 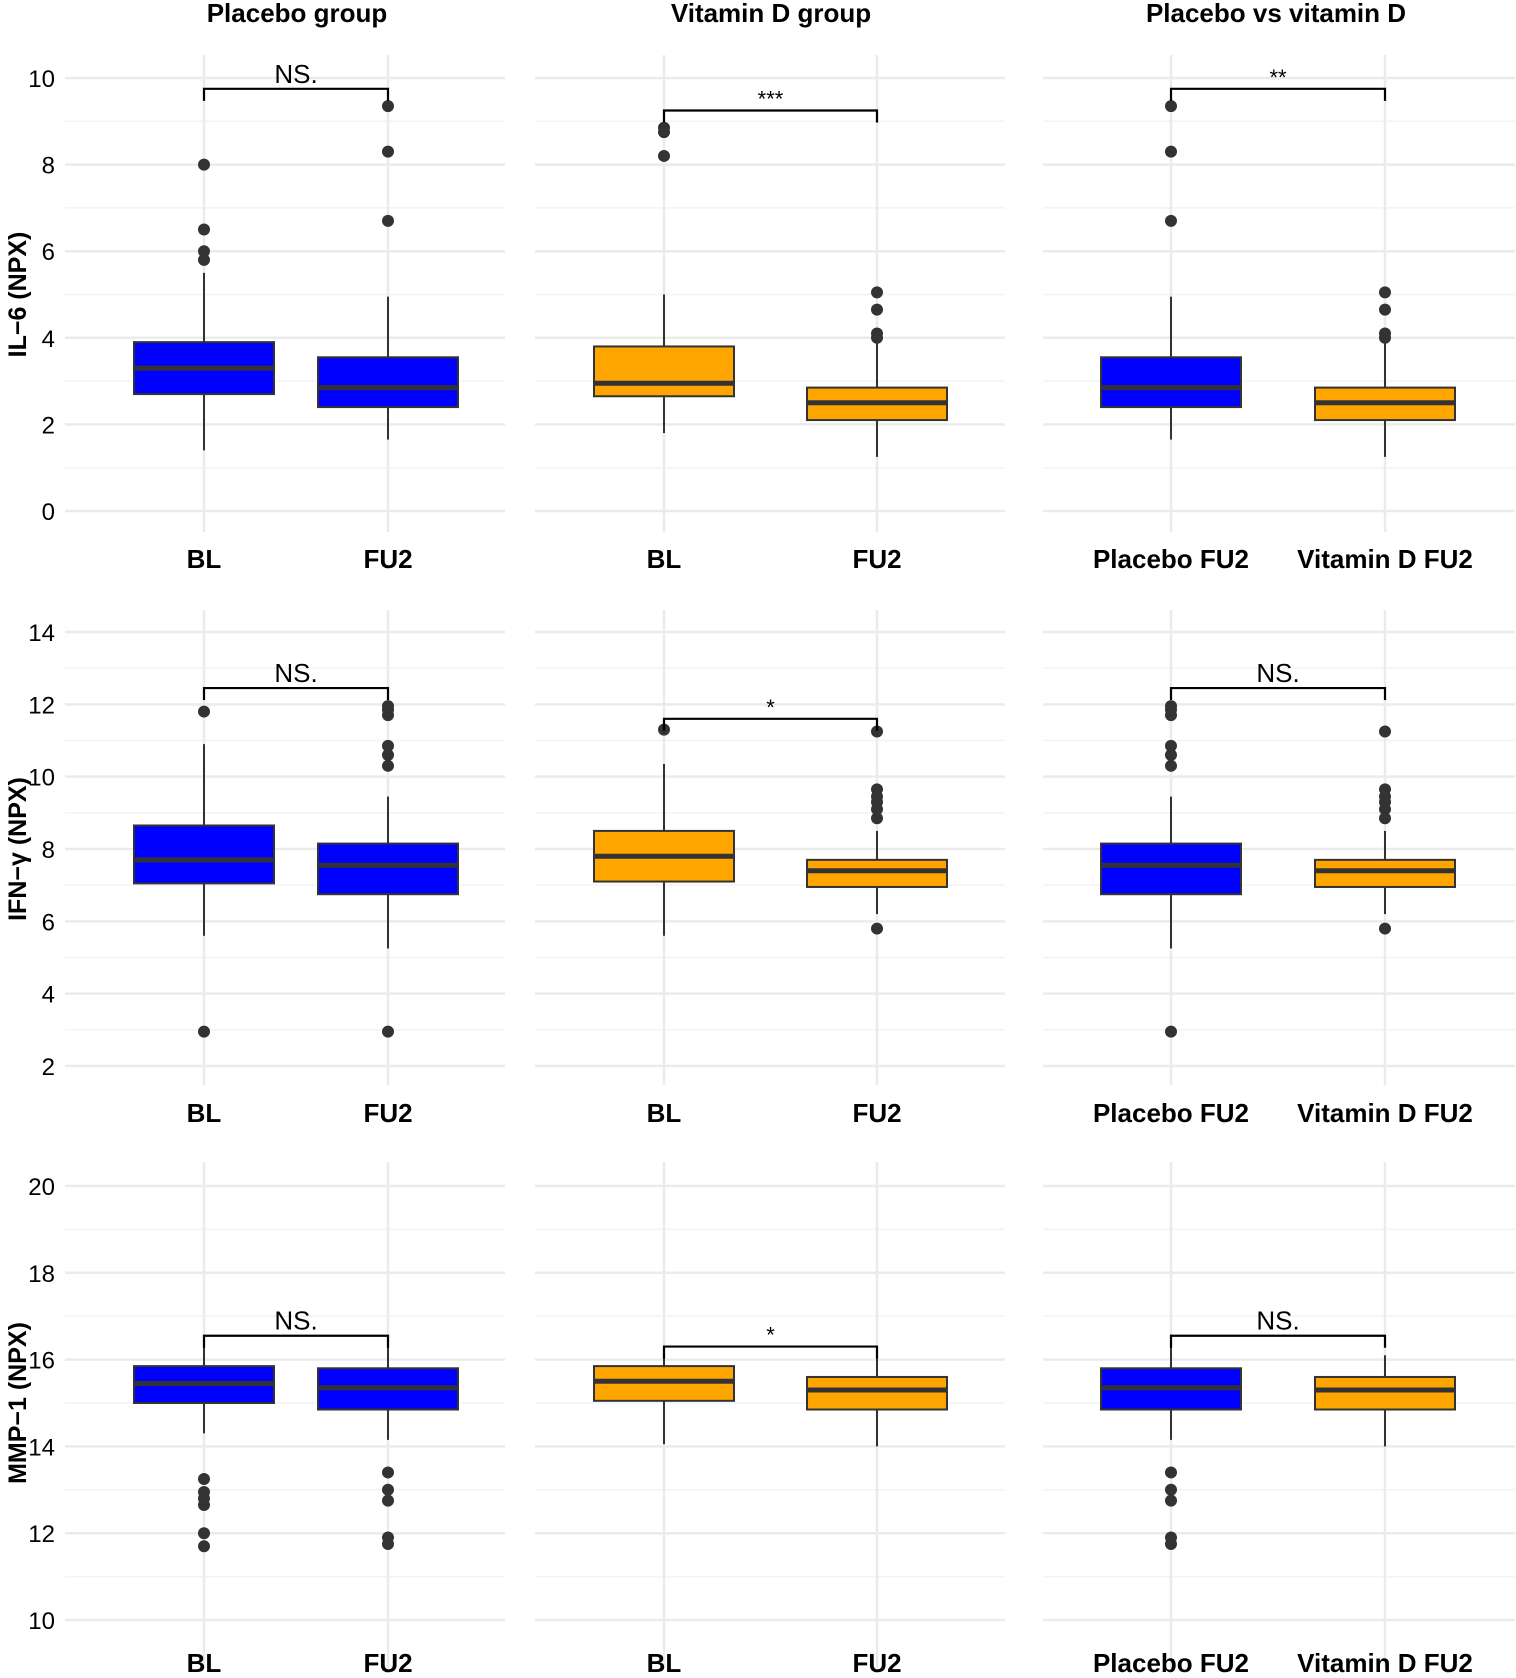 What do you see at coordinates (770, 707) in the screenshot?
I see `significance-label: *` at bounding box center [770, 707].